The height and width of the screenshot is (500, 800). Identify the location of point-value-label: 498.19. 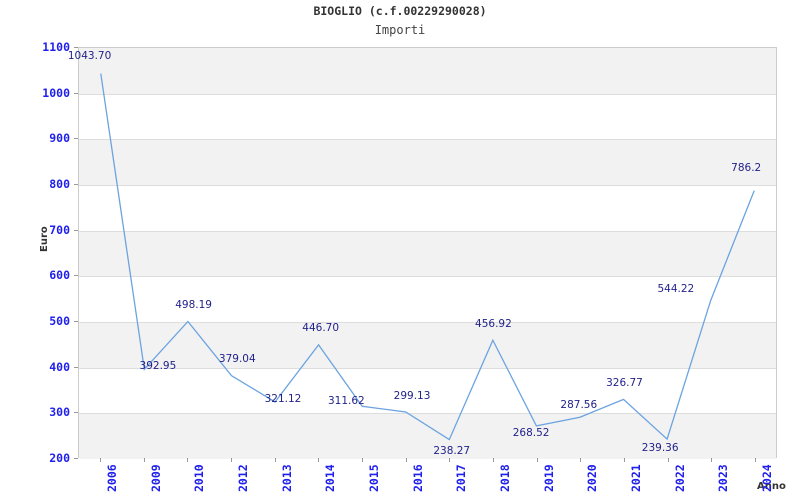
(193, 304).